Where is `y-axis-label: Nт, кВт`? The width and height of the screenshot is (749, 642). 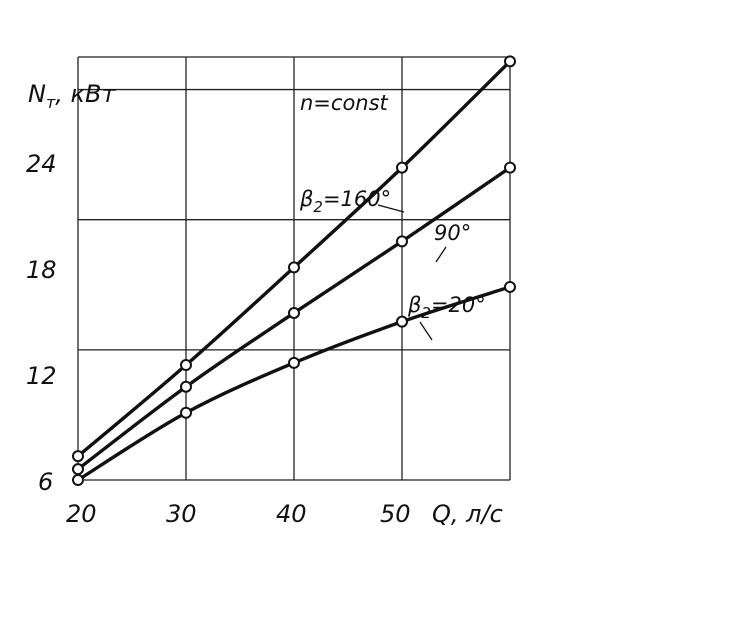 y-axis-label: Nт, кВт is located at coordinates (72, 96).